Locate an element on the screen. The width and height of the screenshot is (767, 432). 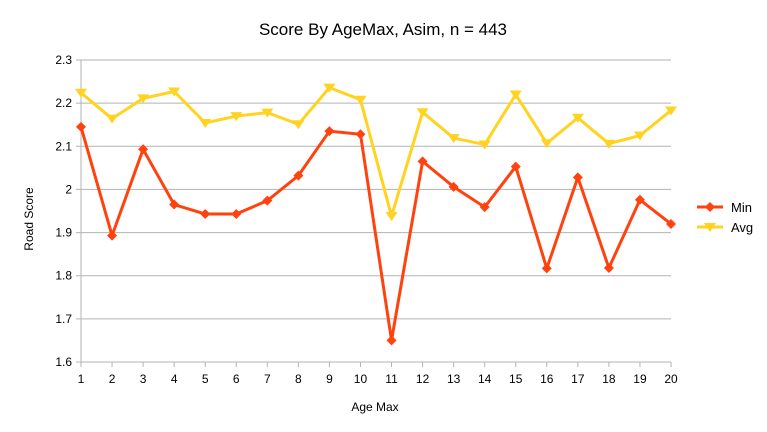
x-tick-label: 20 is located at coordinates (671, 379).